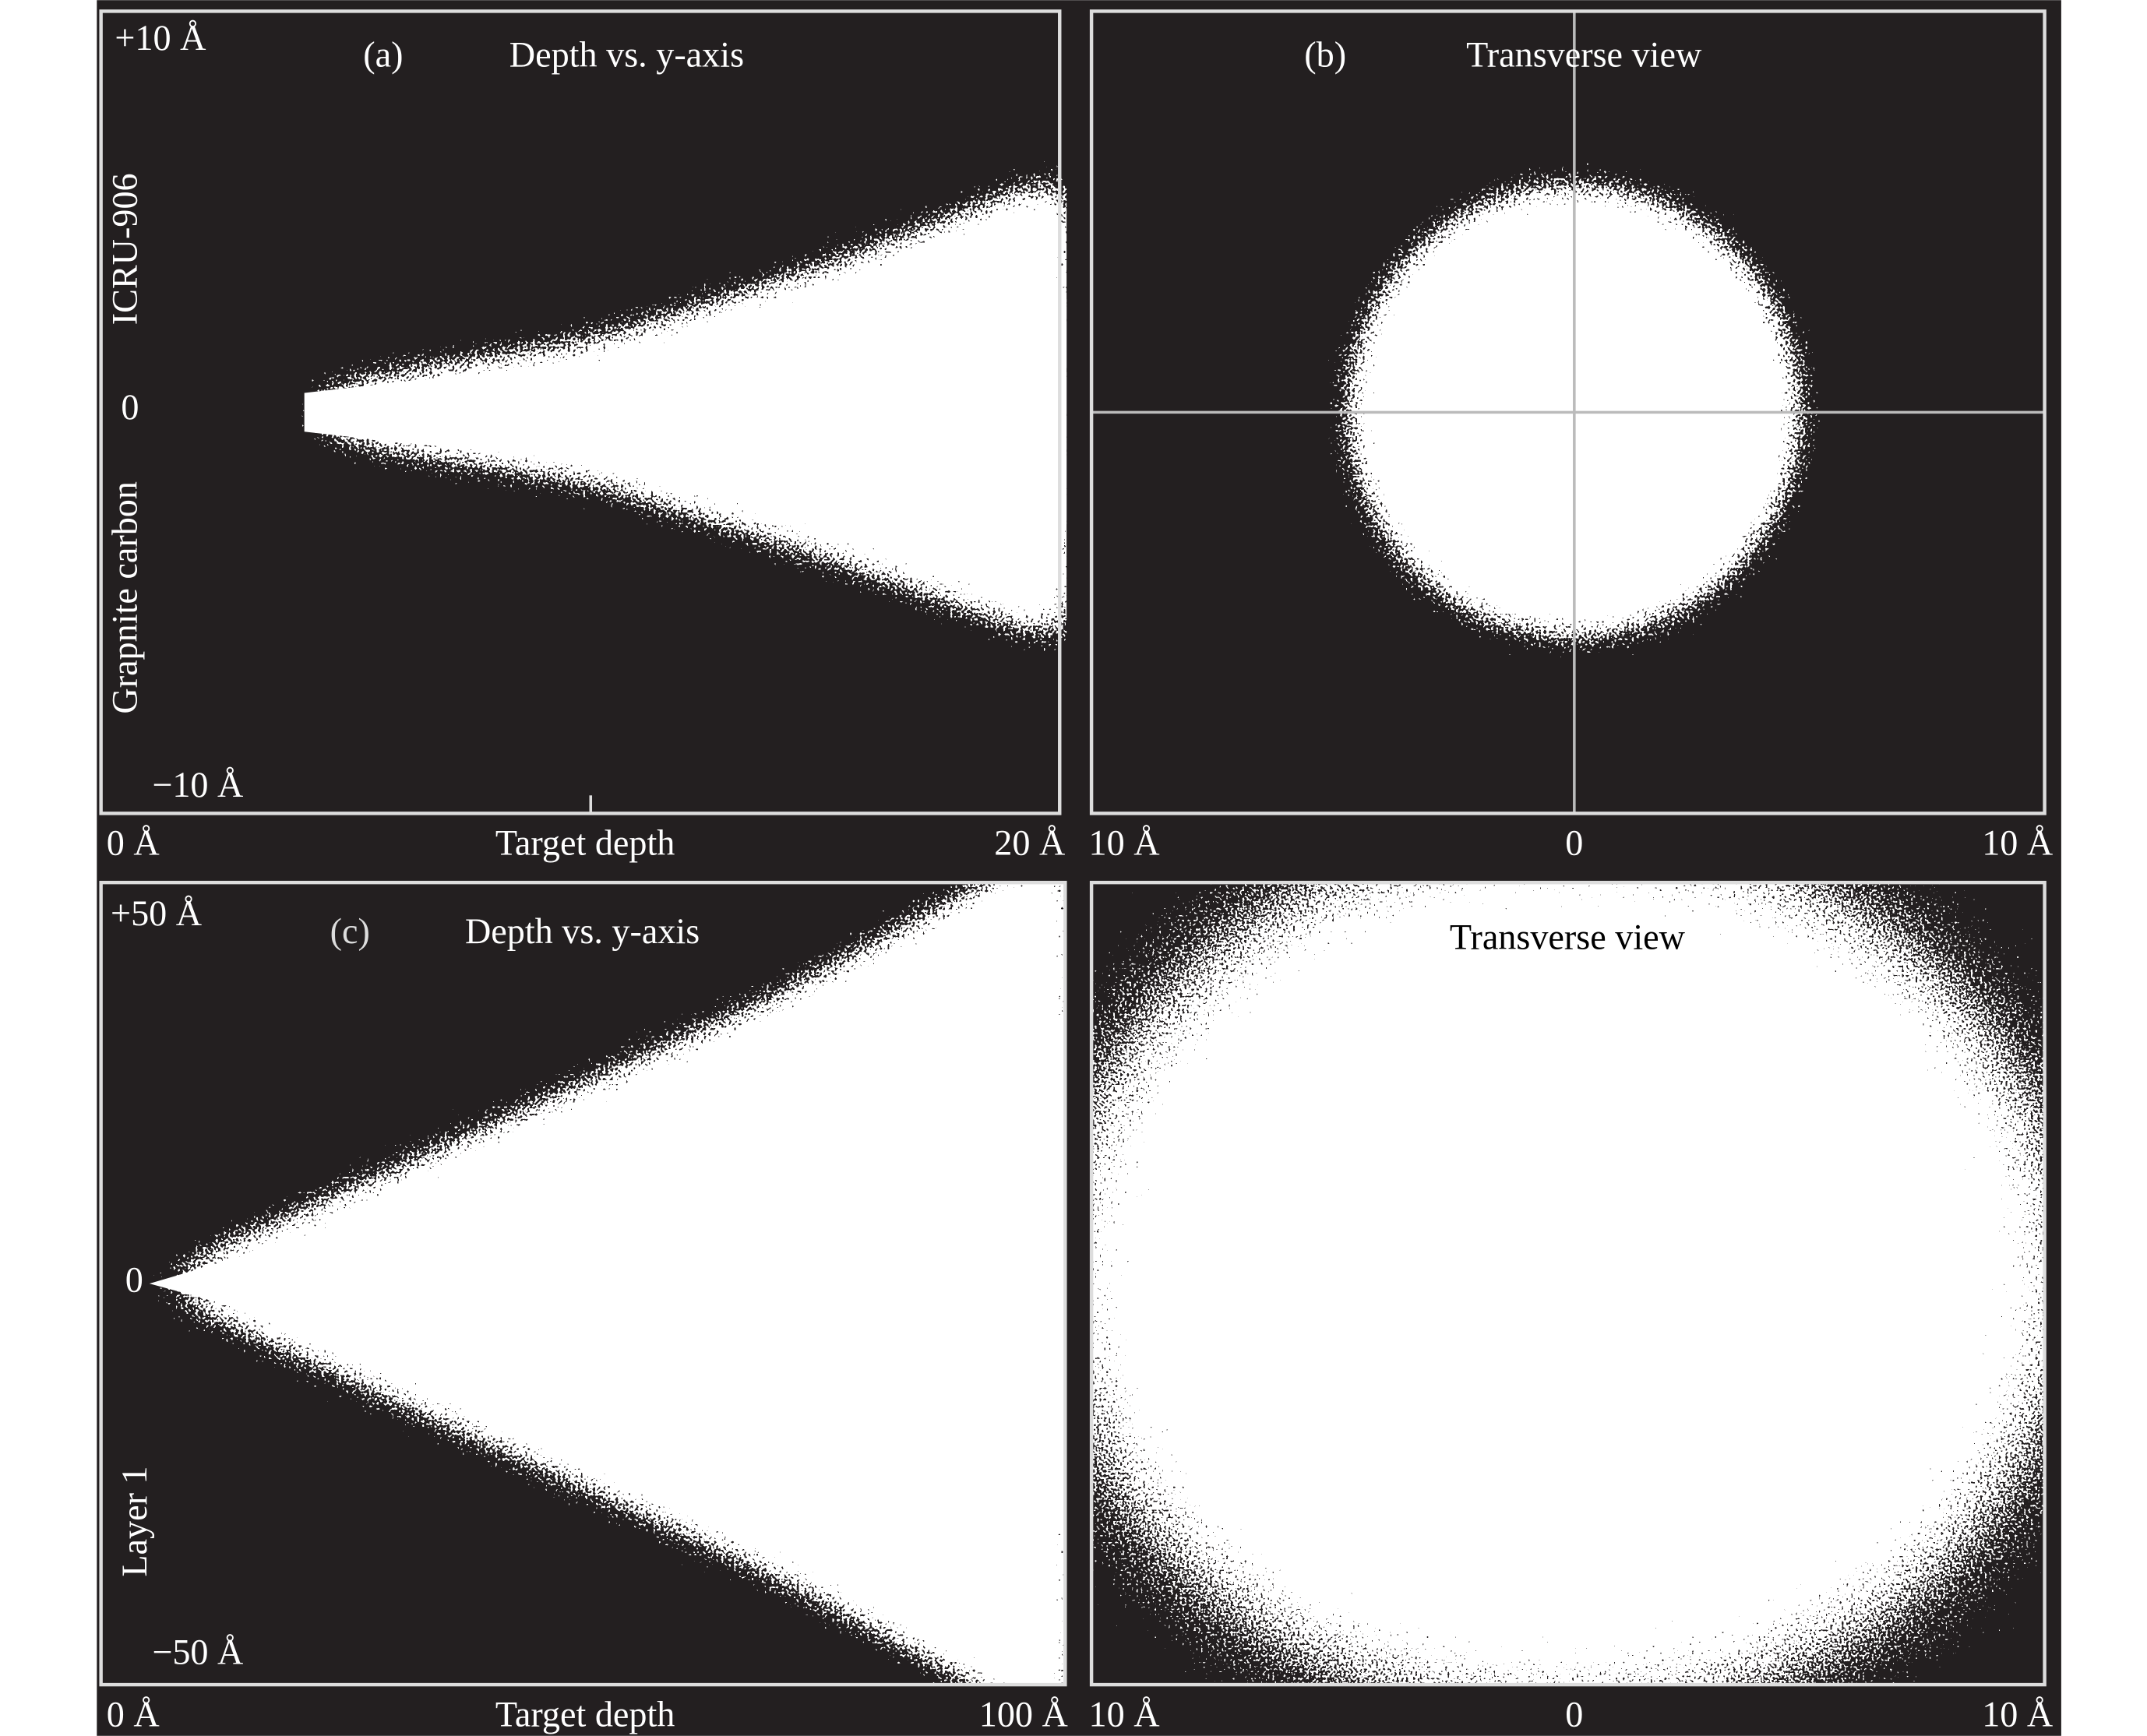  Describe the element at coordinates (685, 408) in the screenshot. I see `cloud-a` at that location.